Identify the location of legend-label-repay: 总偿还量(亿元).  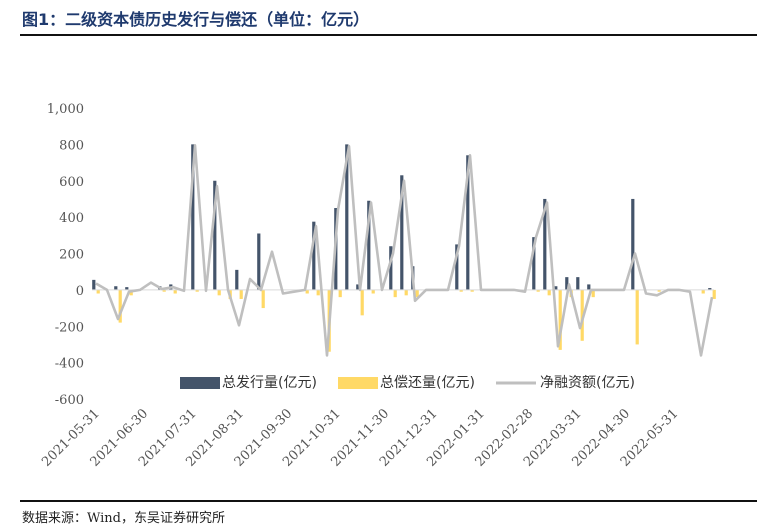
(427, 383).